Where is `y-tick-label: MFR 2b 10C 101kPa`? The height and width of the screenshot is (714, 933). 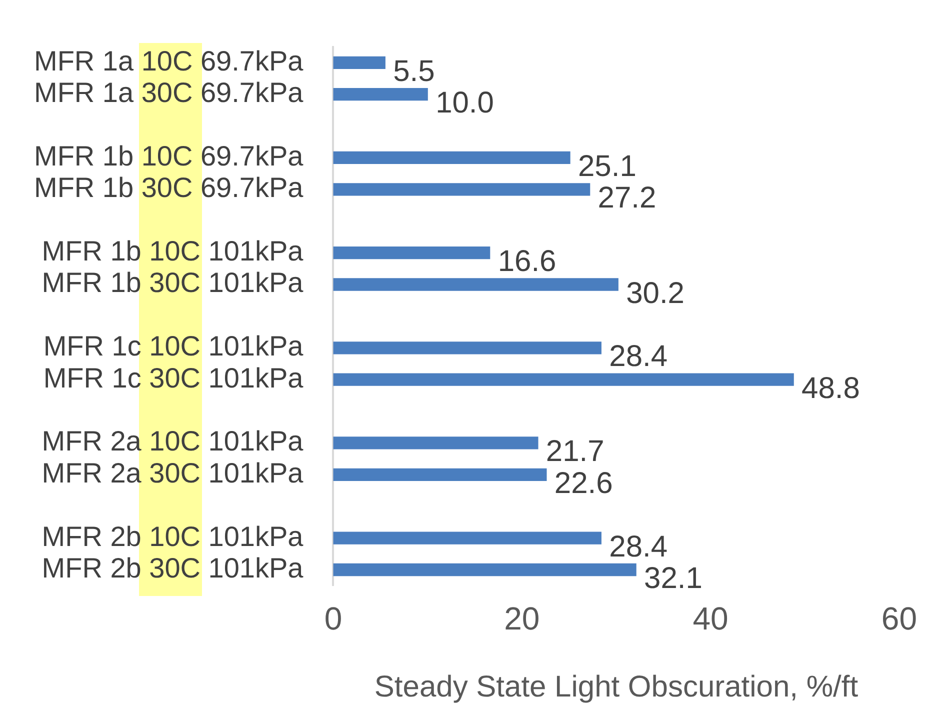
y-tick-label: MFR 2b 10C 101kPa is located at coordinates (173, 536).